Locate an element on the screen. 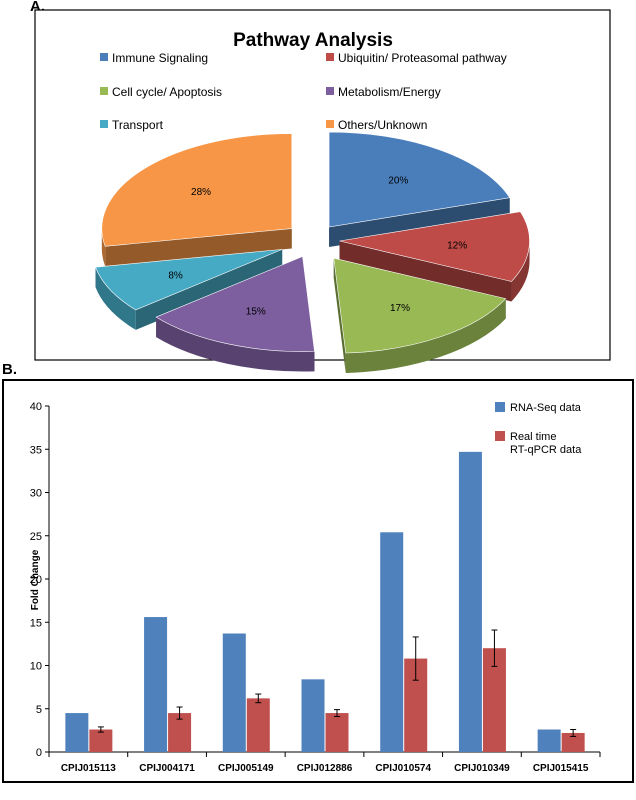 This screenshot has height=800, width=636. y-tick-label: 40 is located at coordinates (36, 407).